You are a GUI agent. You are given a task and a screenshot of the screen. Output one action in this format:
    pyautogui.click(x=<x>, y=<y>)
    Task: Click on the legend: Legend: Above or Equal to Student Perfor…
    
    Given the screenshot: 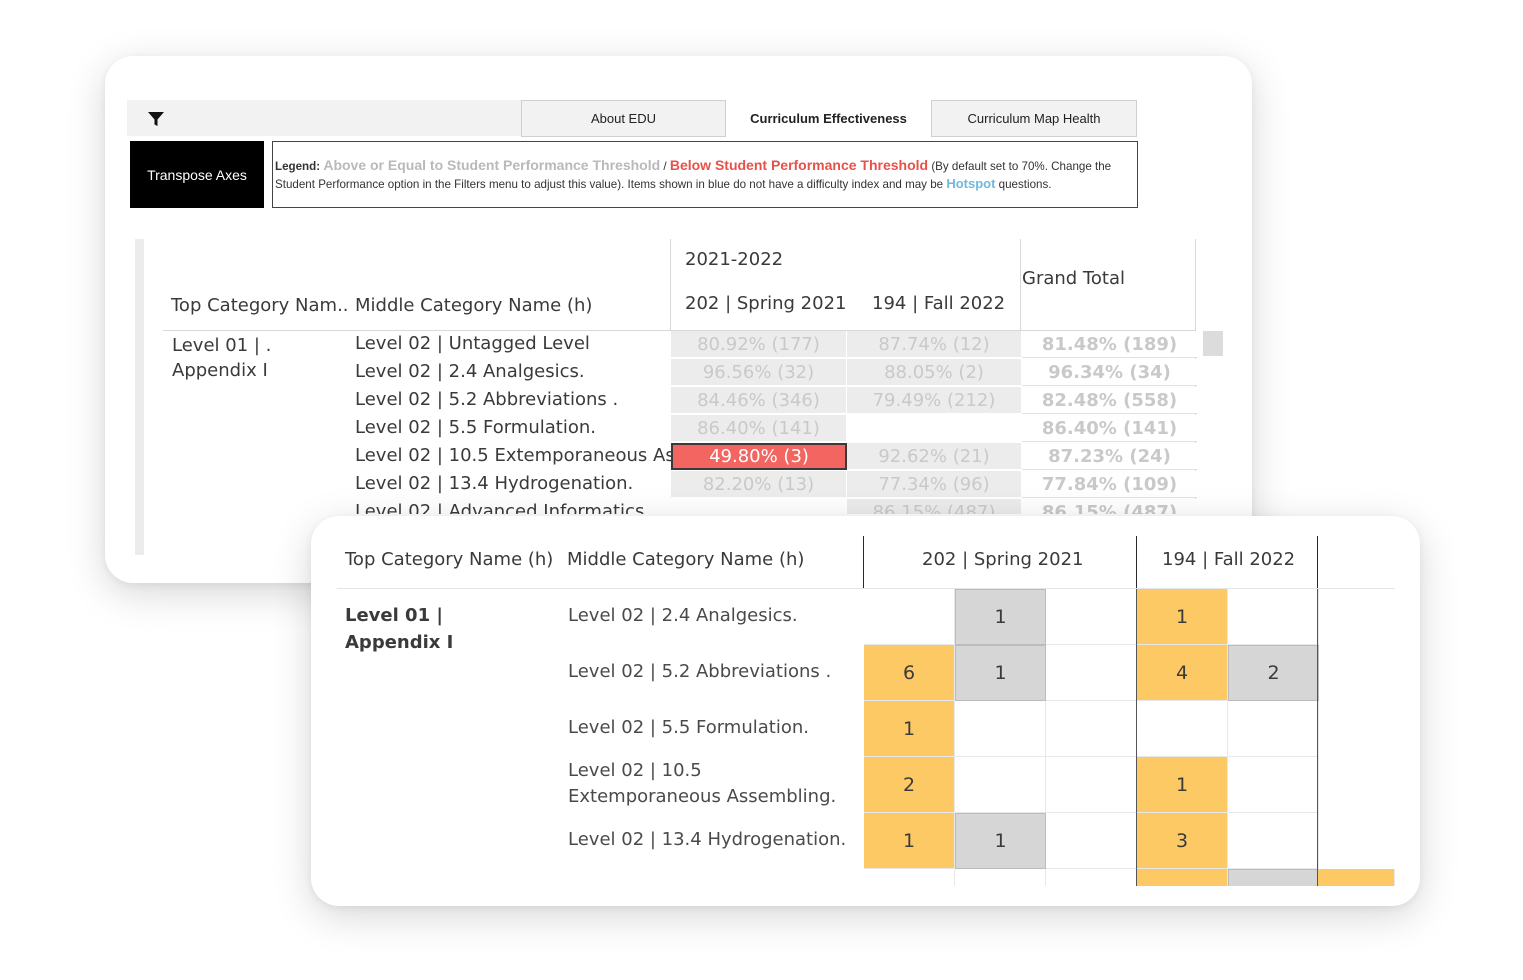 What is the action you would take?
    pyautogui.click(x=705, y=174)
    